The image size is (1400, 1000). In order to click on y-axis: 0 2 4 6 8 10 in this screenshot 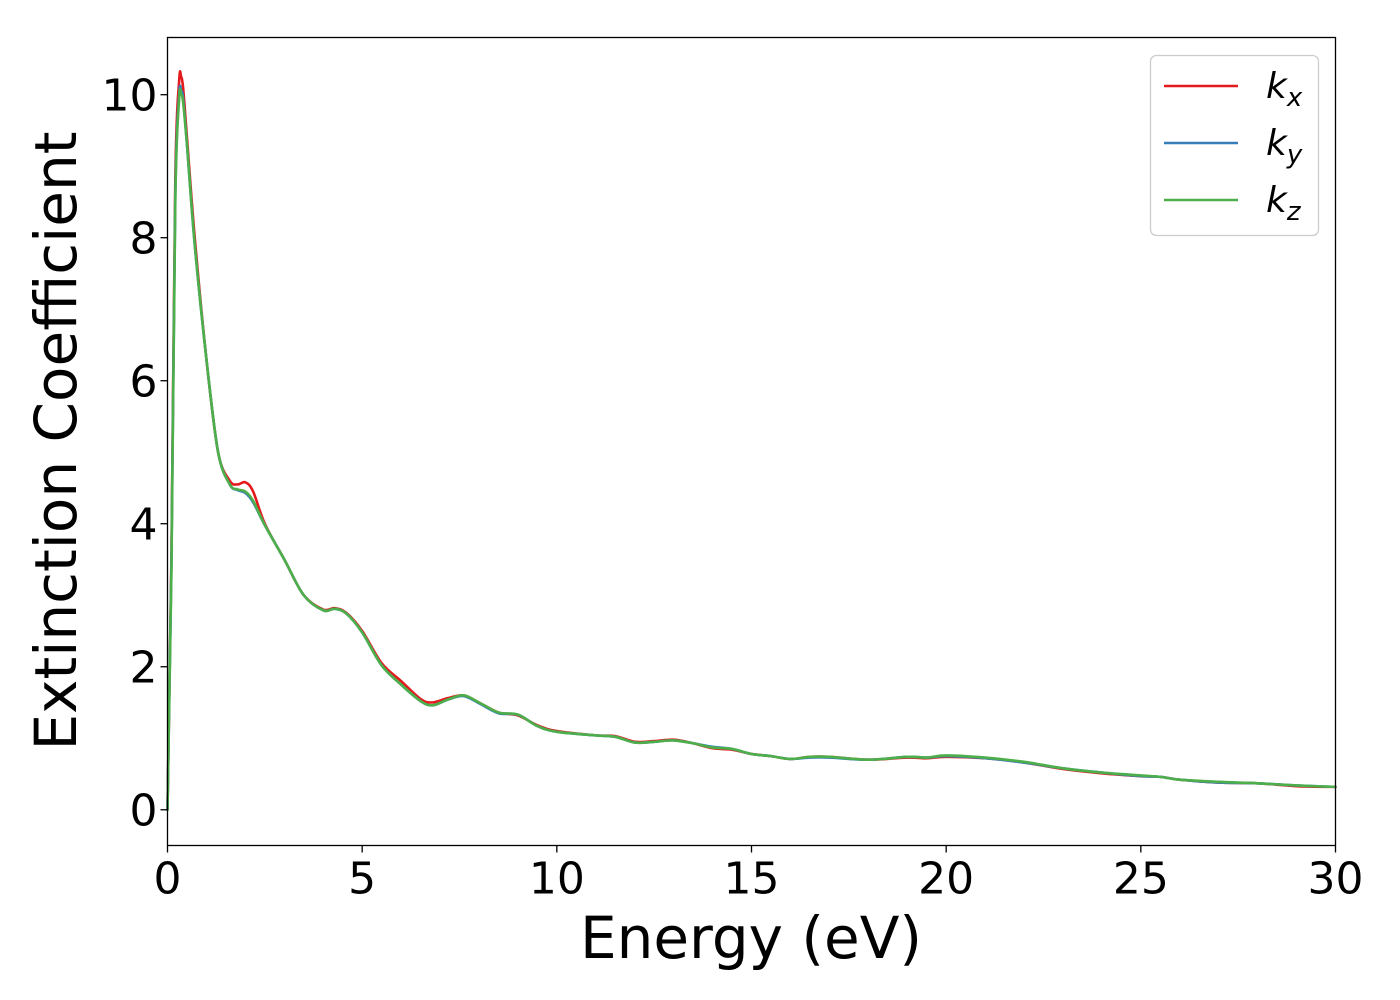, I will do `click(135, 454)`.